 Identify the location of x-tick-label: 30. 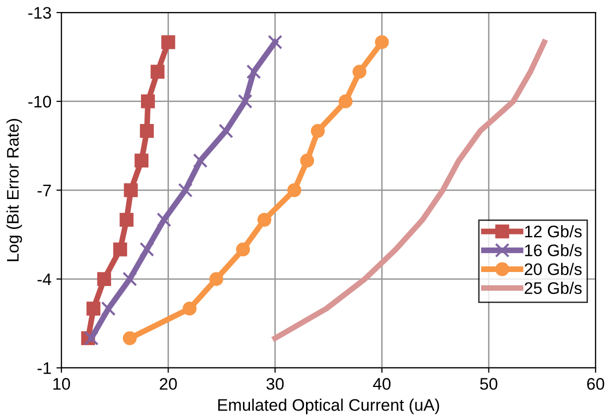
(275, 384).